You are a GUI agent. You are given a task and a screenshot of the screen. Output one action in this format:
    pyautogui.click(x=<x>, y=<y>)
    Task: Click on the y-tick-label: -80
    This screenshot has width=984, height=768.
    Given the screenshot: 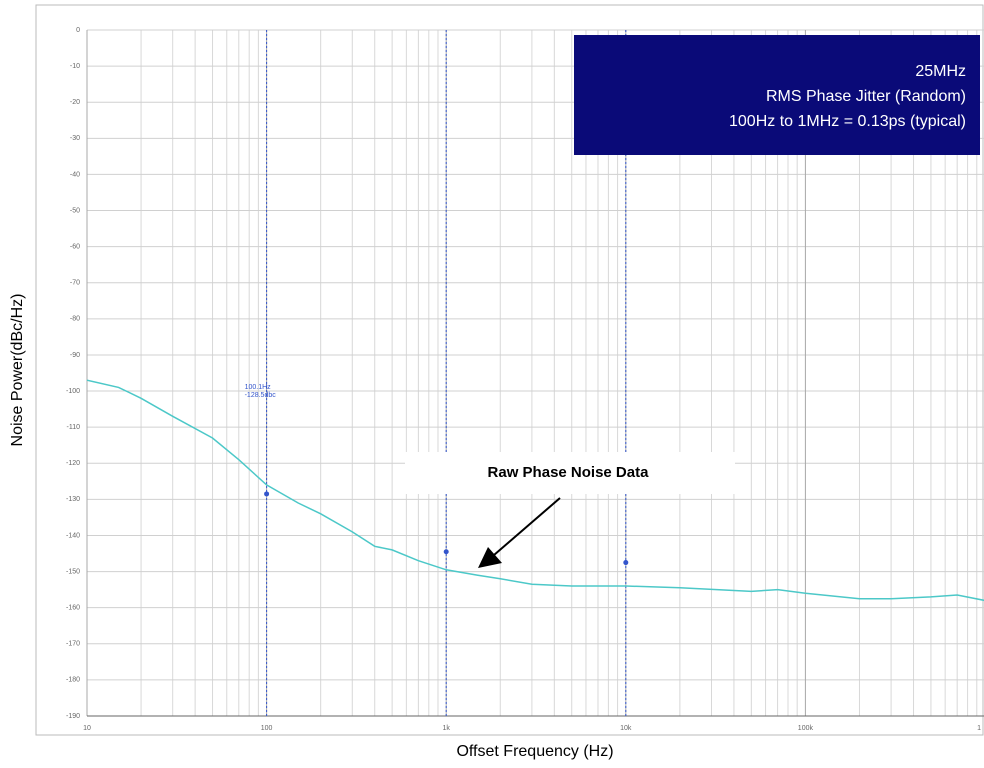 What is the action you would take?
    pyautogui.click(x=75, y=319)
    